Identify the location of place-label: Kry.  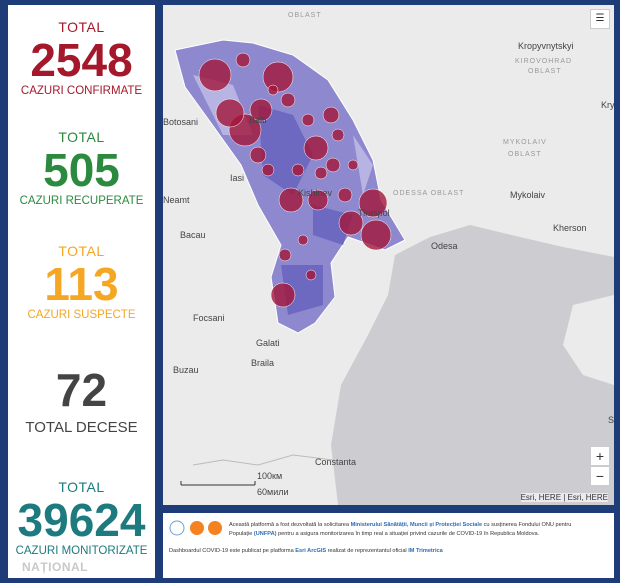
(607, 105).